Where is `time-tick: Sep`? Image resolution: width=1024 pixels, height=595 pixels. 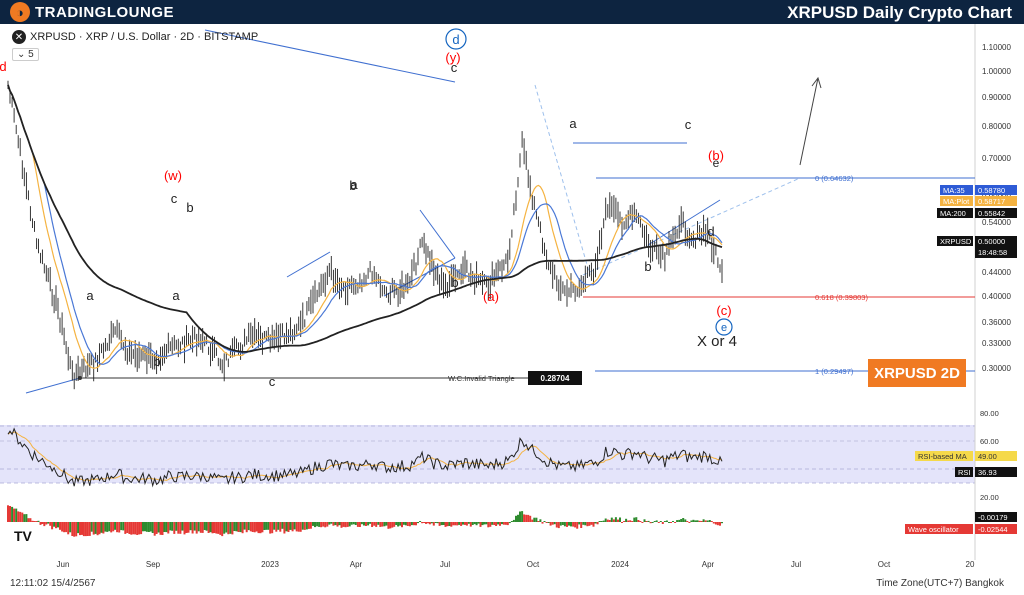 time-tick: Sep is located at coordinates (153, 564).